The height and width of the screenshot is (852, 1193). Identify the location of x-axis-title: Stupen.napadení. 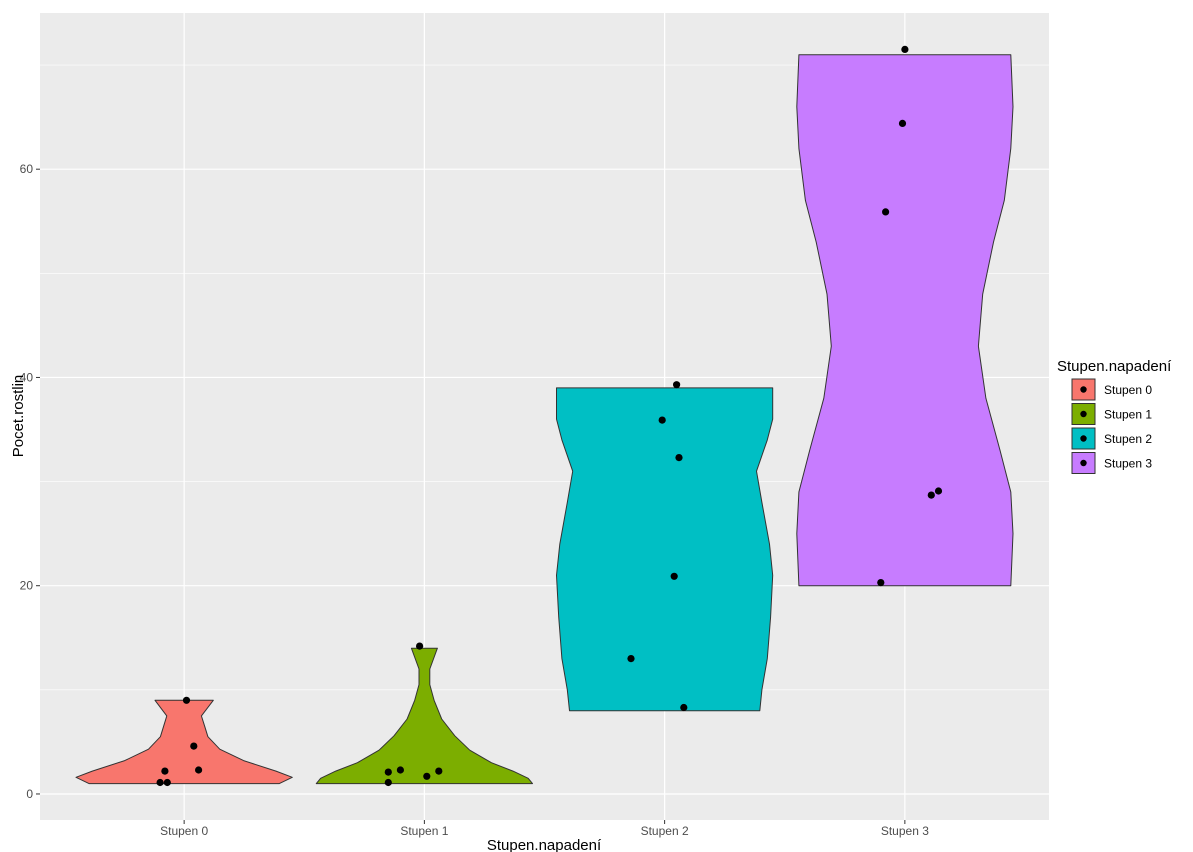
(544, 844).